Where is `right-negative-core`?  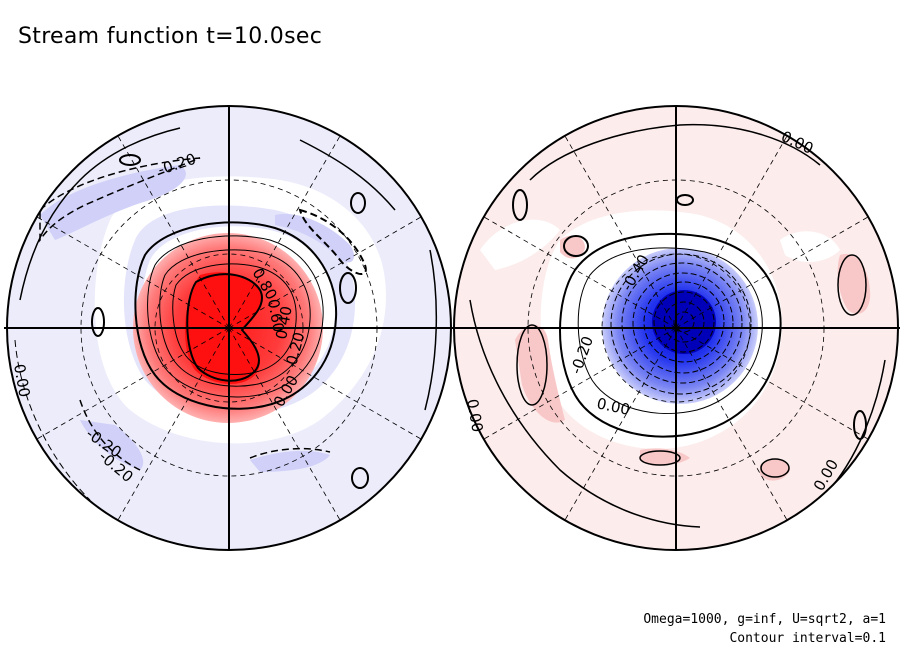 right-negative-core is located at coordinates (684, 322).